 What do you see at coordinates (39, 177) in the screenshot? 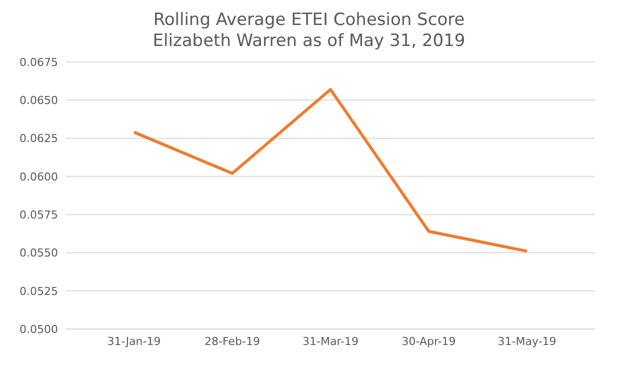
I see `y-tick-label: 0.0600` at bounding box center [39, 177].